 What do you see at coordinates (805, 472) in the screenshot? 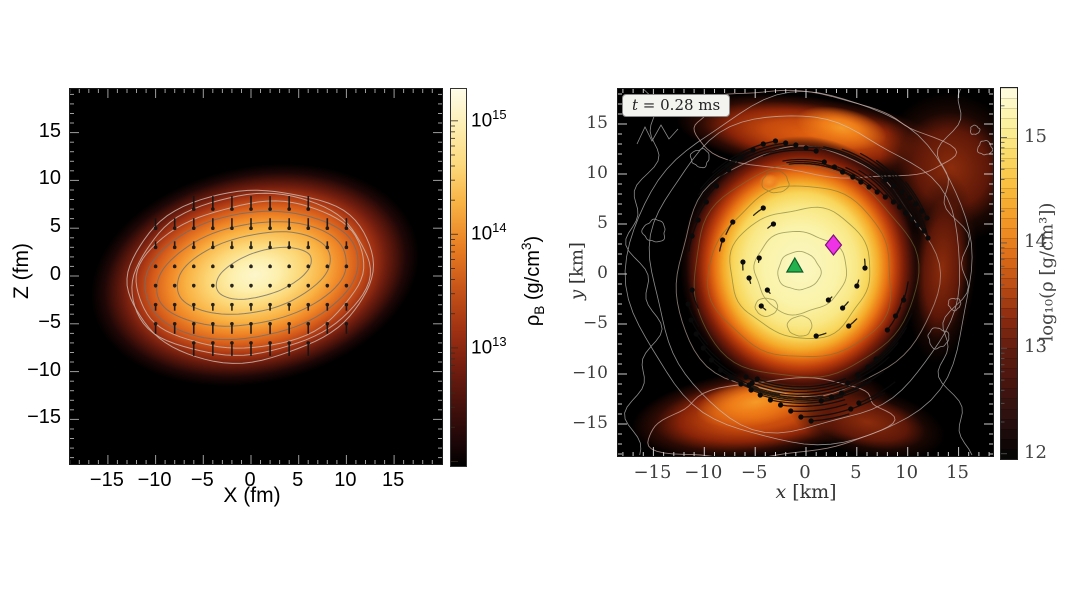
I see `right-x-tick-label: 0` at bounding box center [805, 472].